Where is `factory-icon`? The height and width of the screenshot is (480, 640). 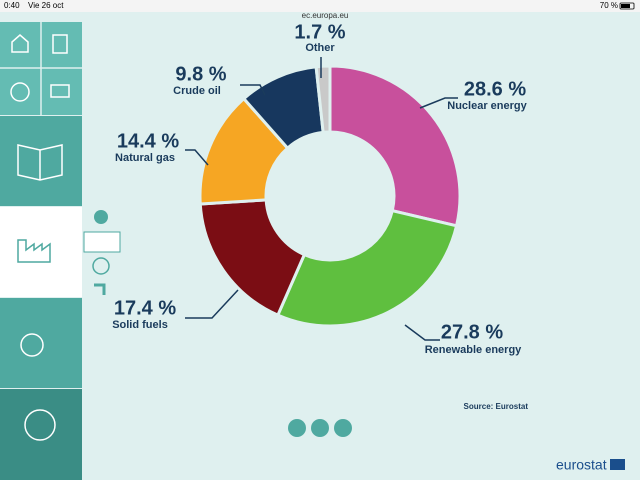
factory-icon is located at coordinates (34, 251).